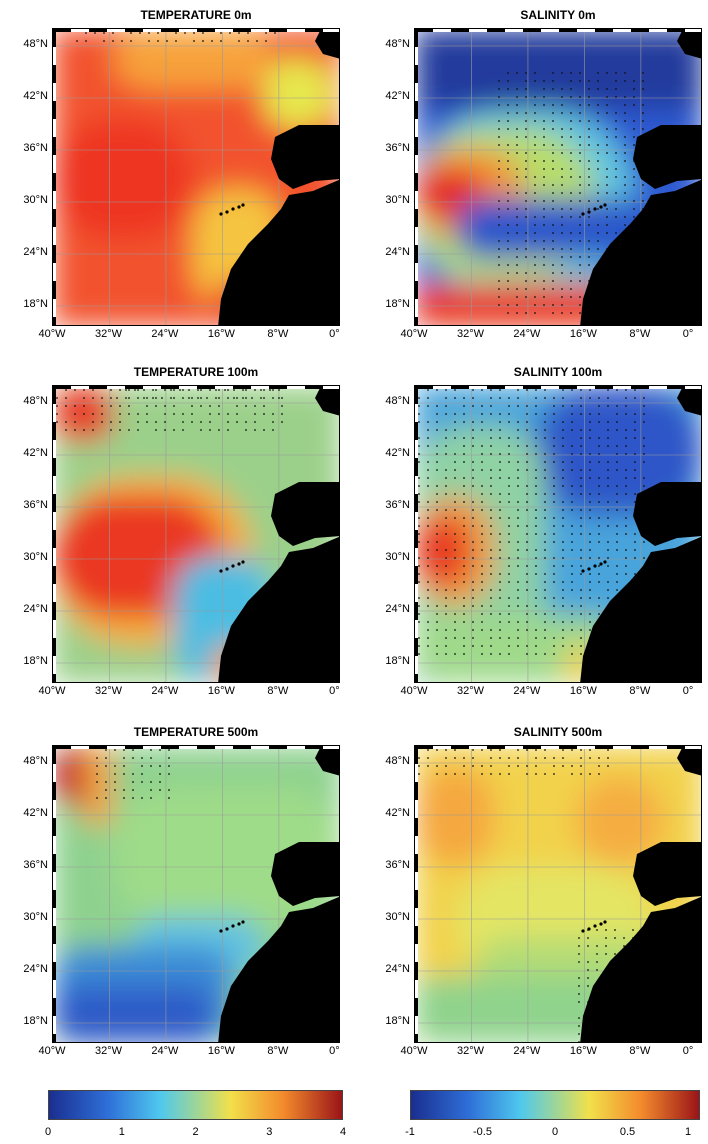  Describe the element at coordinates (558, 732) in the screenshot. I see `panel-title: SALINITY 500m` at that location.